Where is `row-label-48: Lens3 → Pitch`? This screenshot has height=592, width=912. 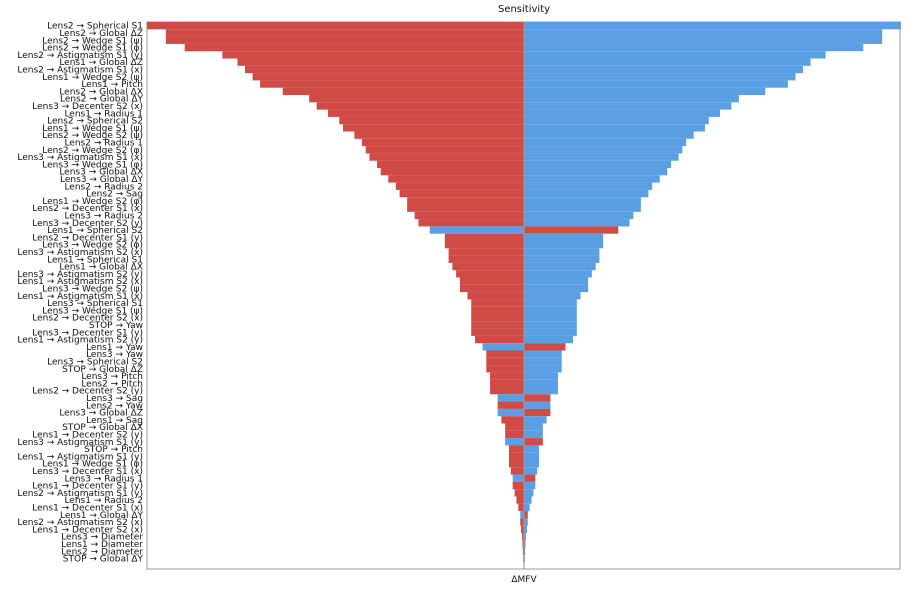 row-label-48: Lens3 → Pitch is located at coordinates (112, 377).